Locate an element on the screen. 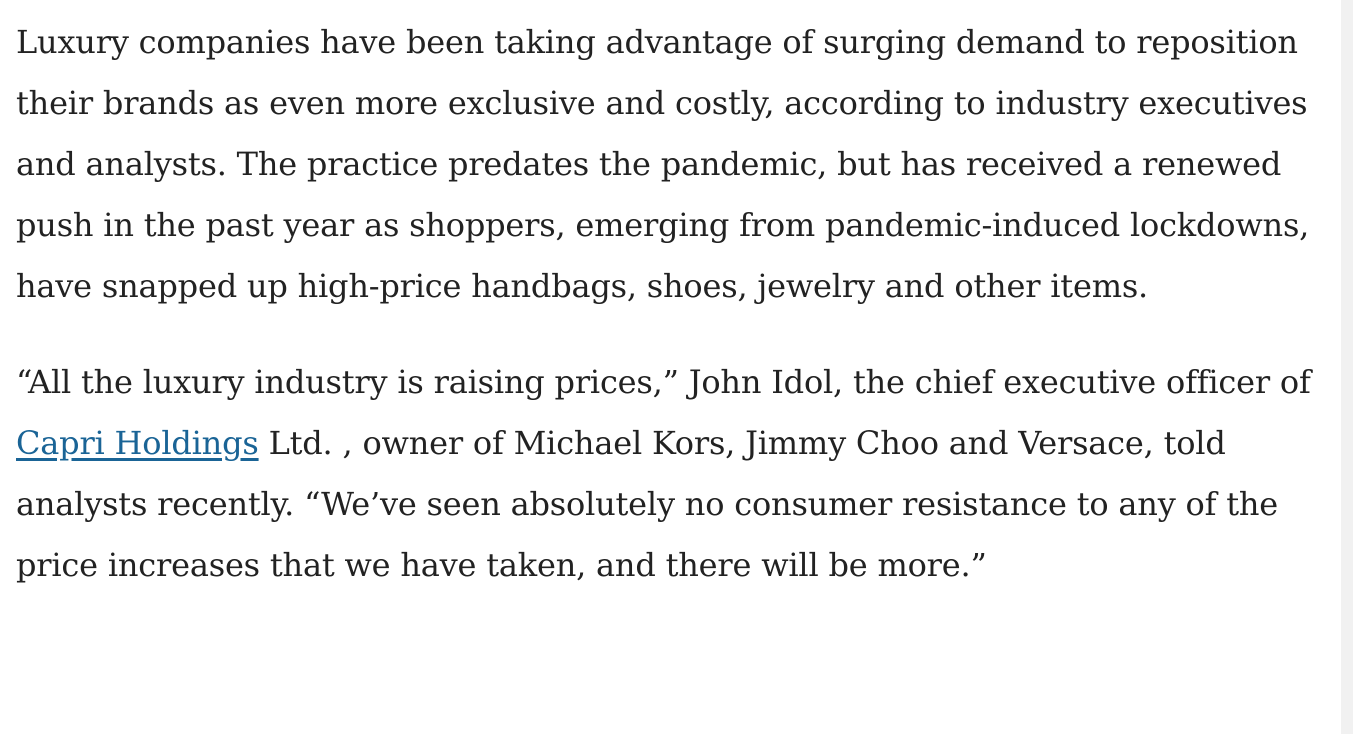 This screenshot has width=1353, height=734. company-link: Capri Holdings is located at coordinates (137, 443).